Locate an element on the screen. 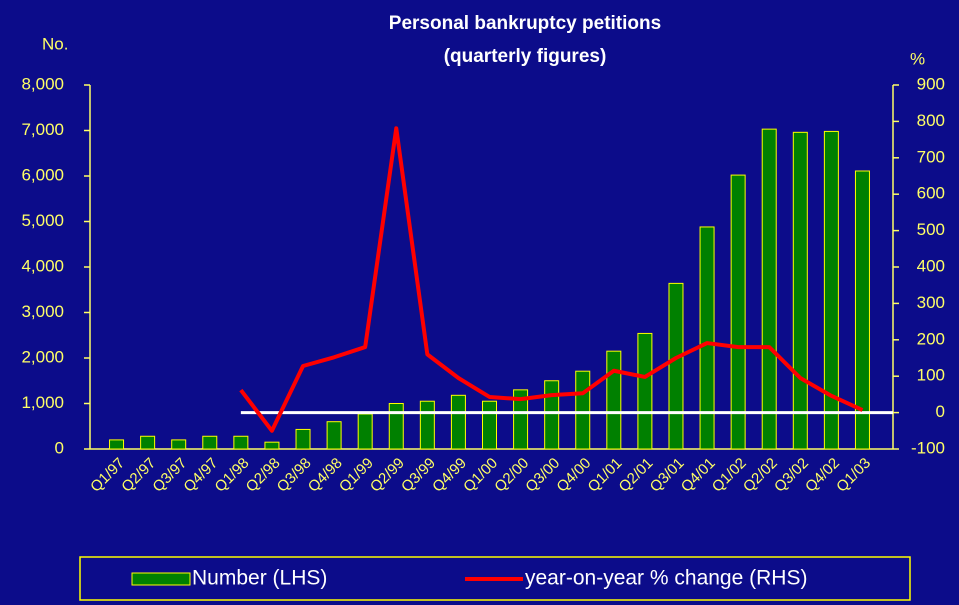  x-tick-label: Q1/98 is located at coordinates (232, 475).